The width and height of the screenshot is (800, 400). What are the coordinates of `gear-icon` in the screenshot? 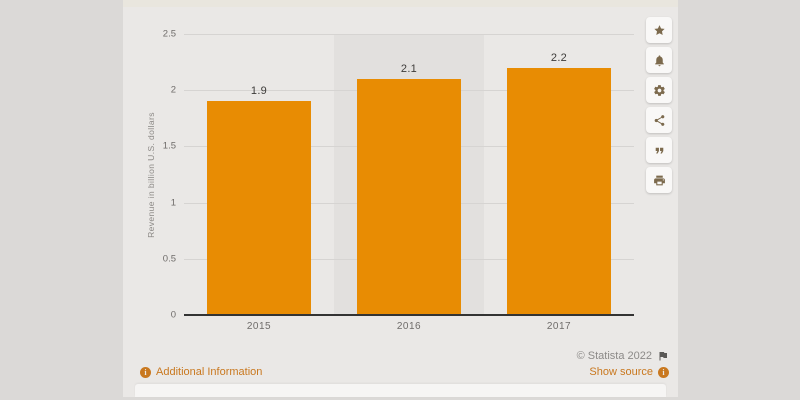 It's located at (659, 90).